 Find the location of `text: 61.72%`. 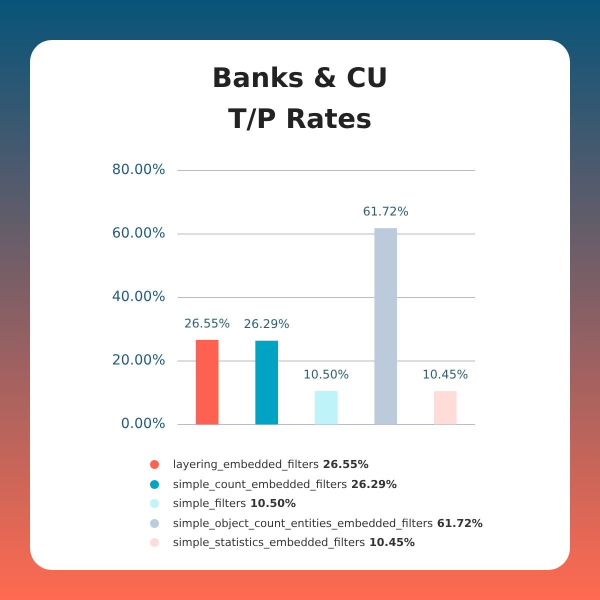

text: 61.72% is located at coordinates (459, 523).